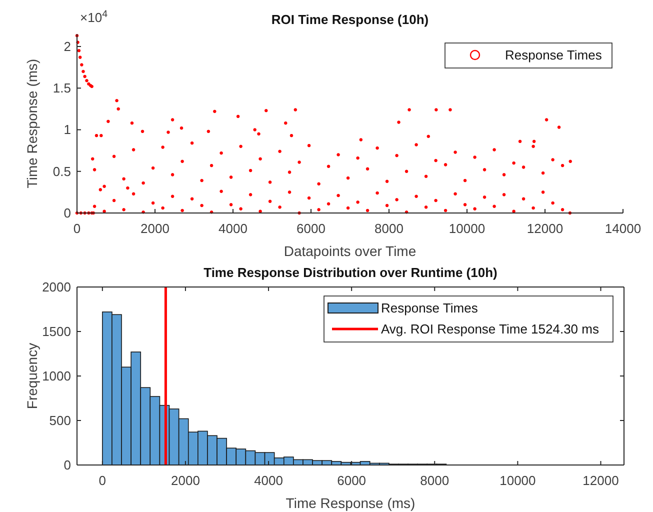 This screenshot has height=512, width=653. I want to click on text: ×10$^{4}$, so click(94, 16).